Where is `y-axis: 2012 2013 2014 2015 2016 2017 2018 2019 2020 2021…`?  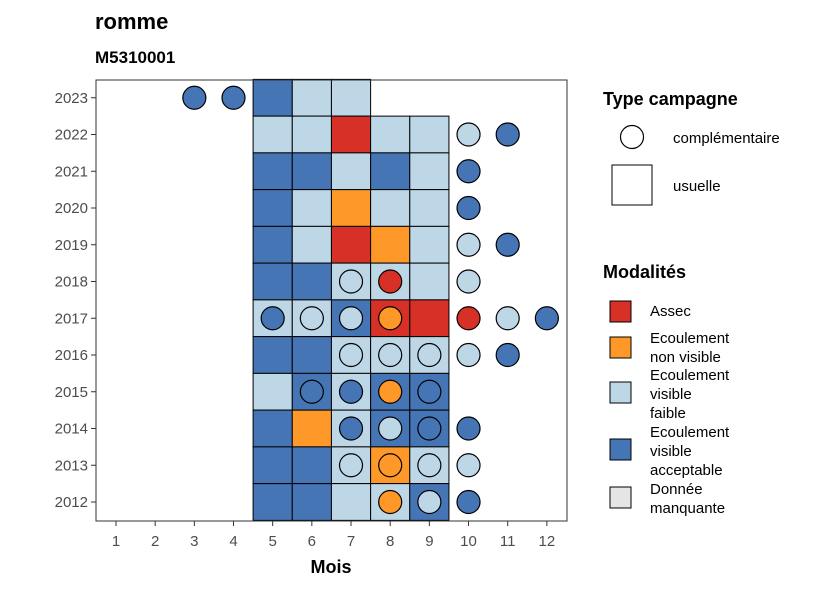
y-axis: 2012 2013 2014 2015 2016 2017 2018 2019 2020 2021… is located at coordinates (75, 300).